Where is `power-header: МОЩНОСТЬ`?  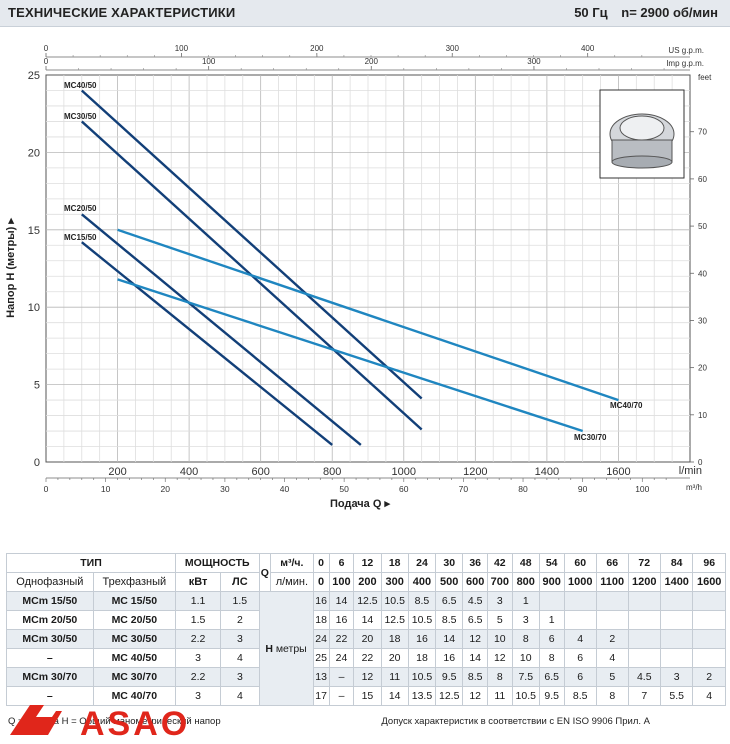
power-header: МОЩНОСТЬ is located at coordinates (217, 563).